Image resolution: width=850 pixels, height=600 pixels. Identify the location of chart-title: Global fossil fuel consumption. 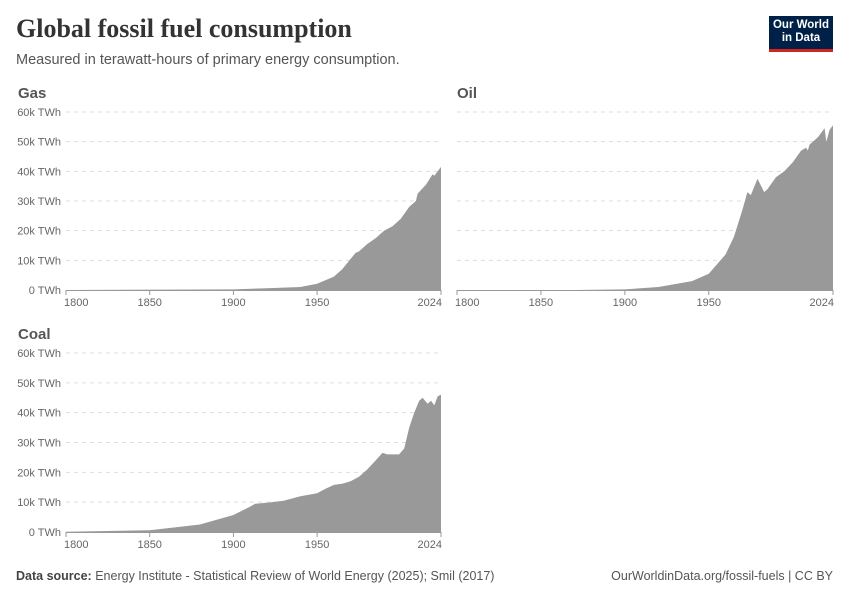
(184, 28).